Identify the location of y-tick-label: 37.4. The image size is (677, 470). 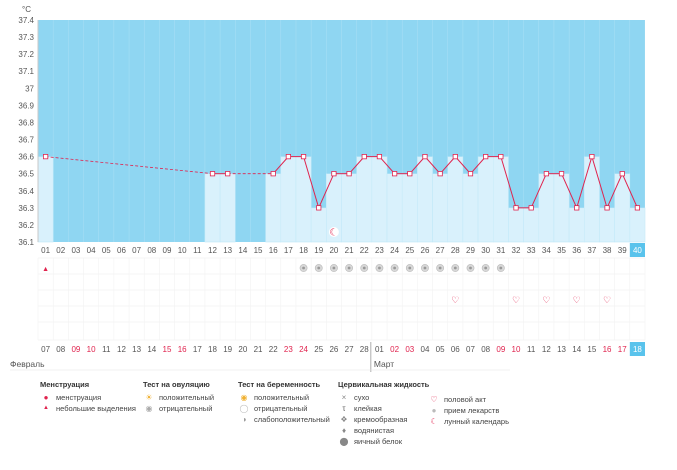
(26, 20).